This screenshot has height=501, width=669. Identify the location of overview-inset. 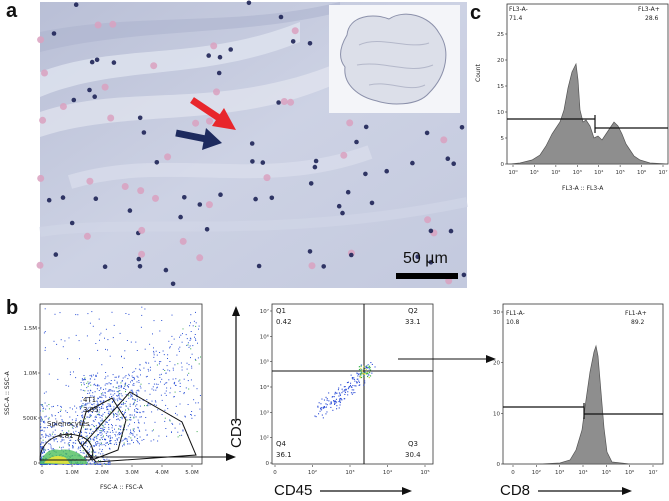
(394, 59).